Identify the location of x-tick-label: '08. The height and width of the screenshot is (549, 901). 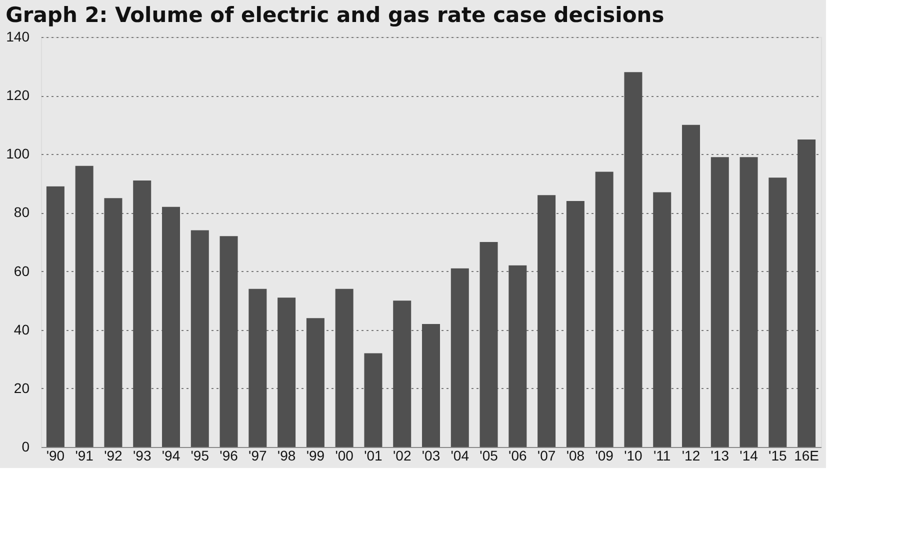
(575, 456).